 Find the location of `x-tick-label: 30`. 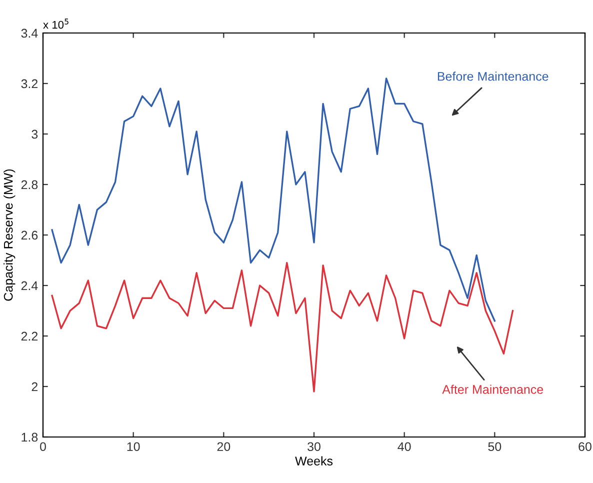

x-tick-label: 30 is located at coordinates (314, 447).